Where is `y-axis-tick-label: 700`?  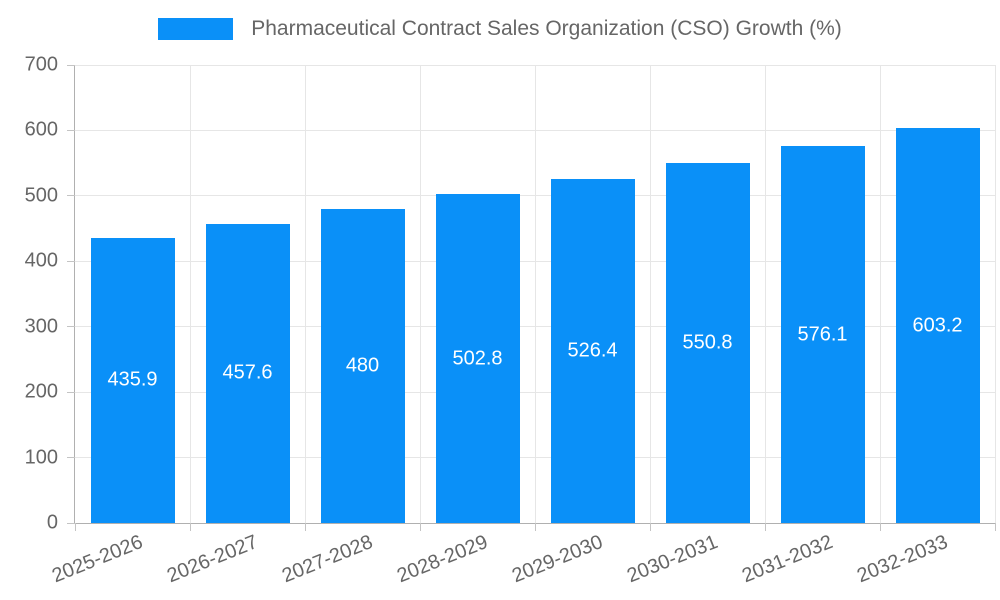 y-axis-tick-label: 700 is located at coordinates (41, 64).